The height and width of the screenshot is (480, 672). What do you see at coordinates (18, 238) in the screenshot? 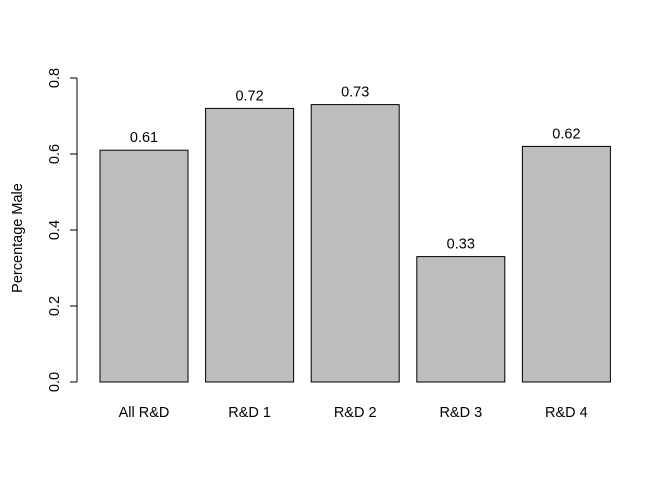
I see `y-axis-title: Percentage Male` at bounding box center [18, 238].